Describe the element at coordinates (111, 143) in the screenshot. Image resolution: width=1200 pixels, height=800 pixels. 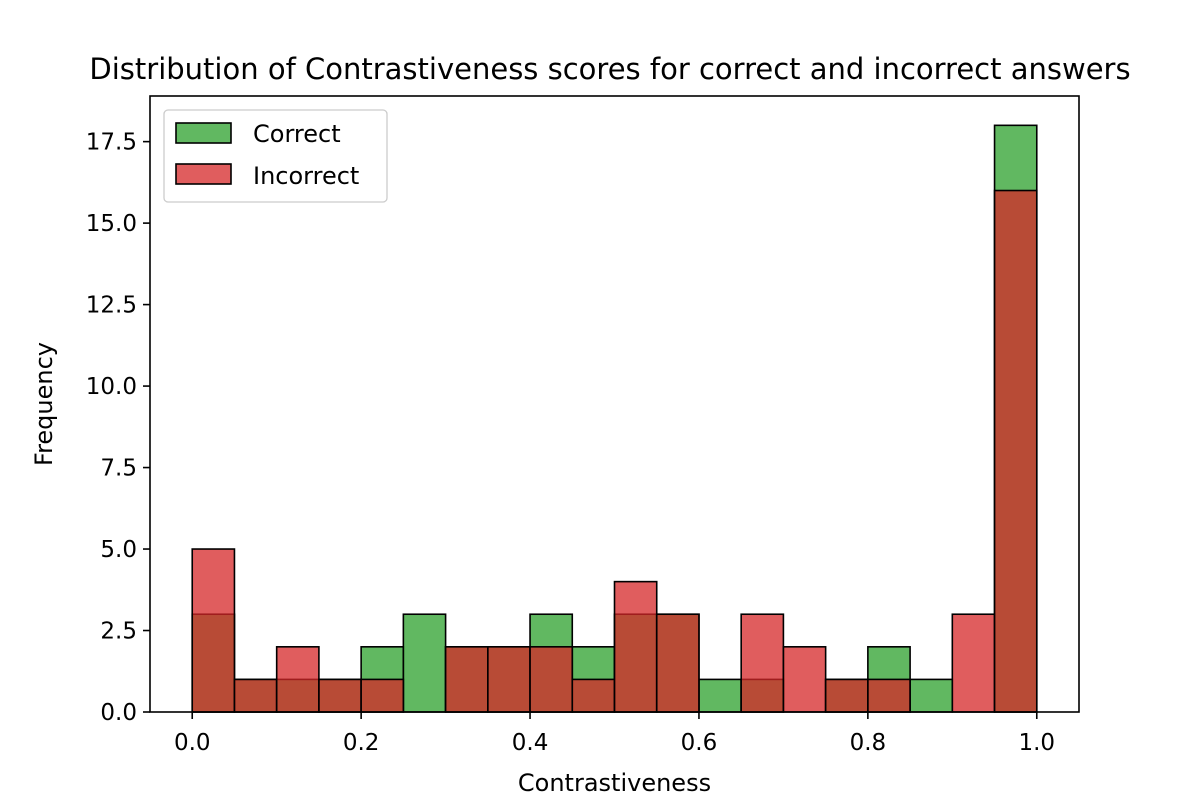
I see `y-tick-label: 17.5` at that location.